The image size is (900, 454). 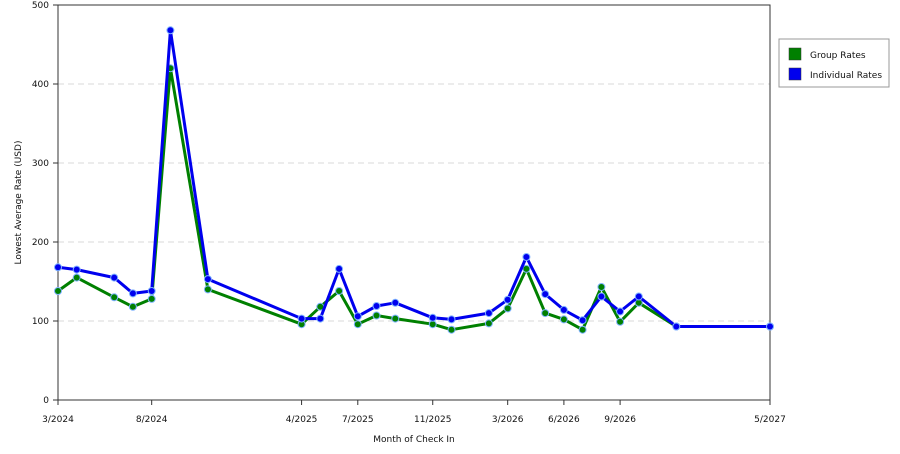 I want to click on x-tick-label: 3/2024, so click(x=58, y=420).